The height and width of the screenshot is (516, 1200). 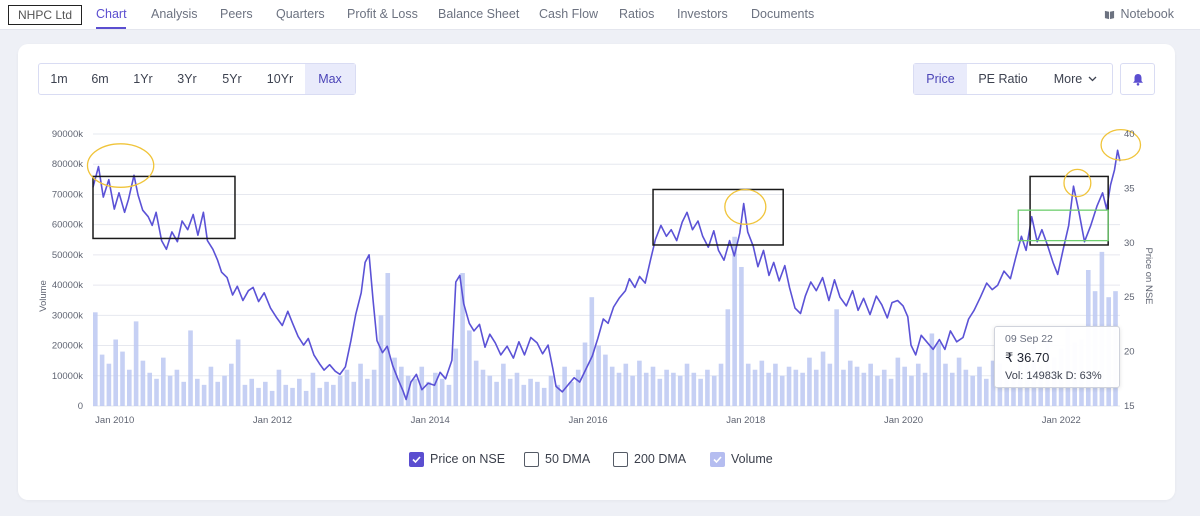 What do you see at coordinates (557, 459) in the screenshot?
I see `legend-50dma: 50 DMA` at bounding box center [557, 459].